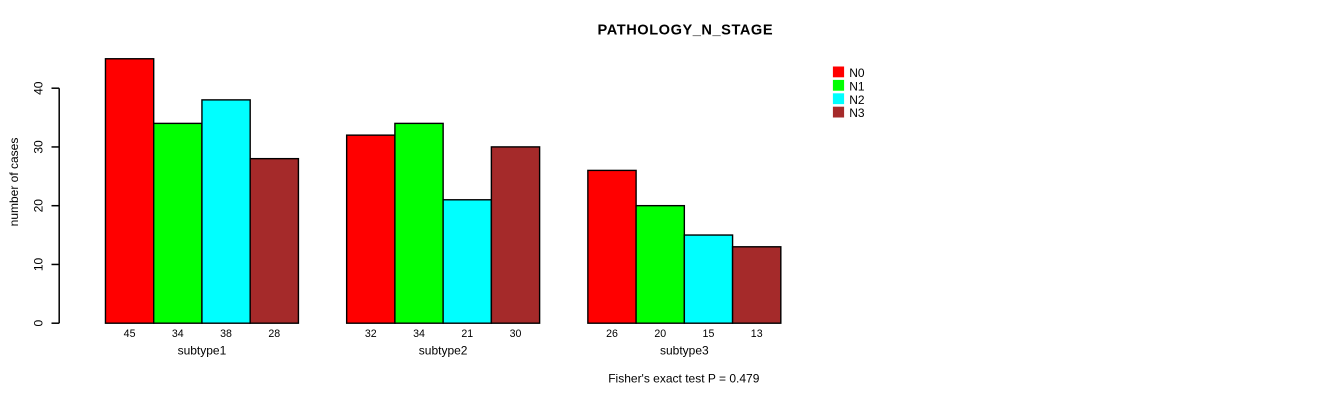  What do you see at coordinates (857, 73) in the screenshot?
I see `svg-text: N0` at bounding box center [857, 73].